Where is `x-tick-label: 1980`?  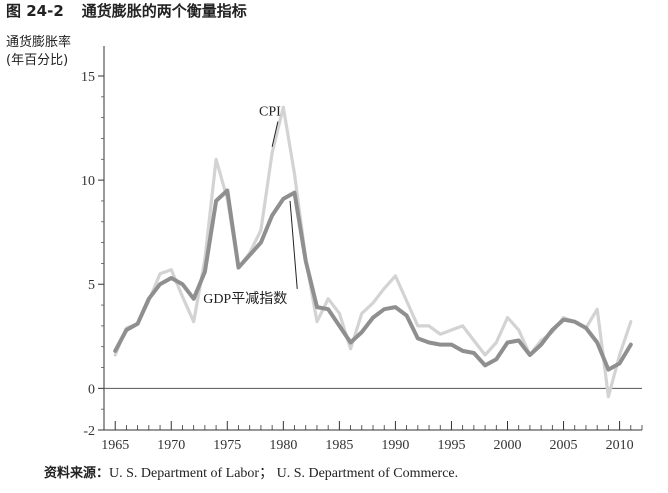
x-tick-label: 1980 is located at coordinates (283, 445).